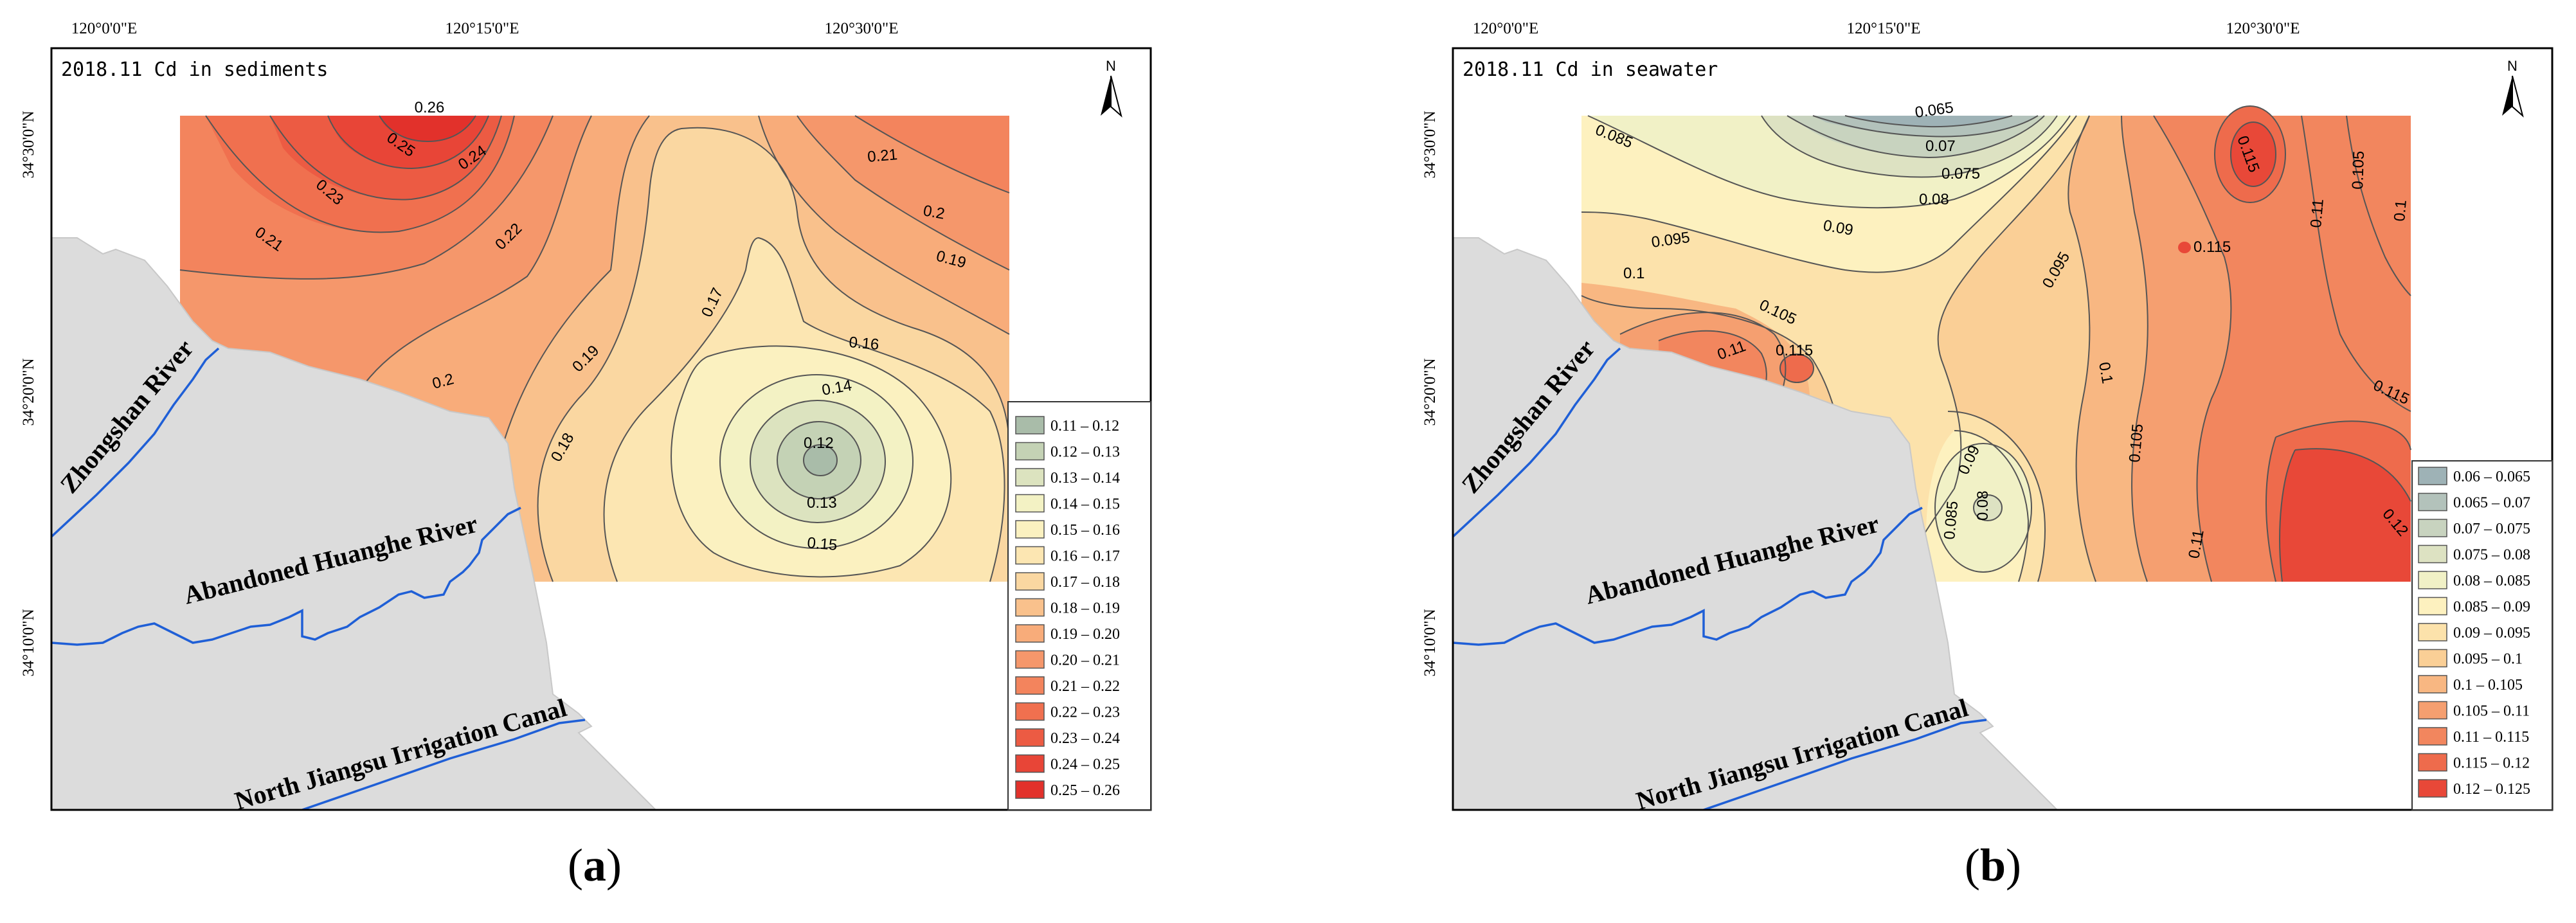  What do you see at coordinates (2491, 711) in the screenshot?
I see `legend-label: 0.105 – 0.11` at bounding box center [2491, 711].